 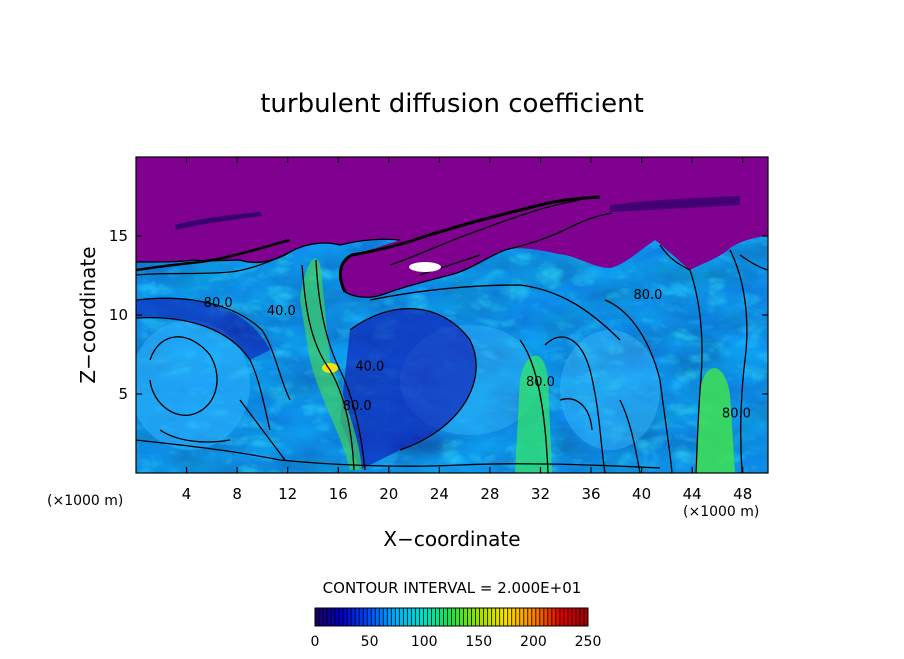 I want to click on purple-patch-right, so click(x=675, y=204).